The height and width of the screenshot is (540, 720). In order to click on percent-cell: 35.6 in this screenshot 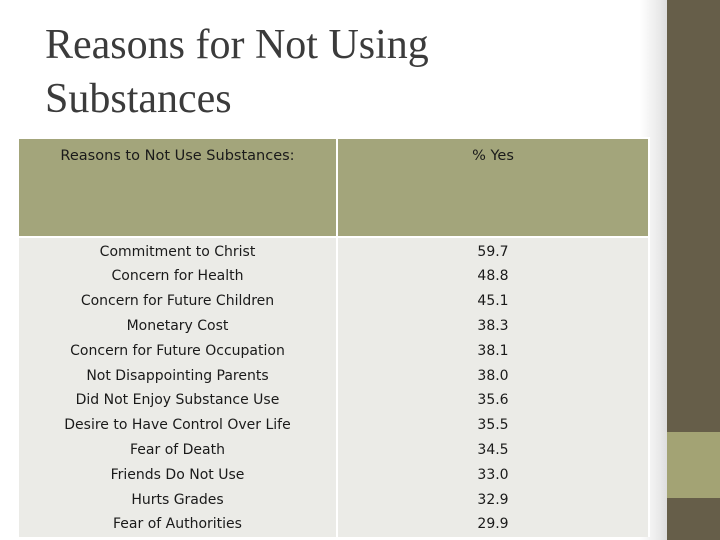, I will do `click(493, 400)`.